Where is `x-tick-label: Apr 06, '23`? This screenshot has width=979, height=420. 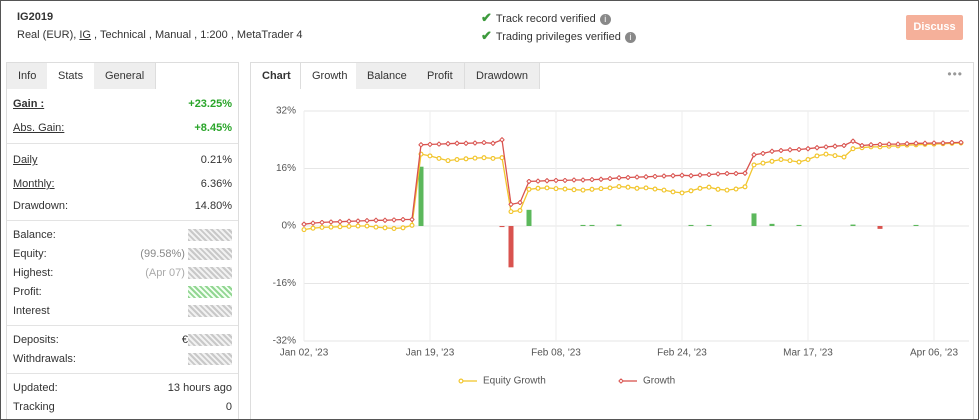 x-tick-label: Apr 06, '23 is located at coordinates (934, 353).